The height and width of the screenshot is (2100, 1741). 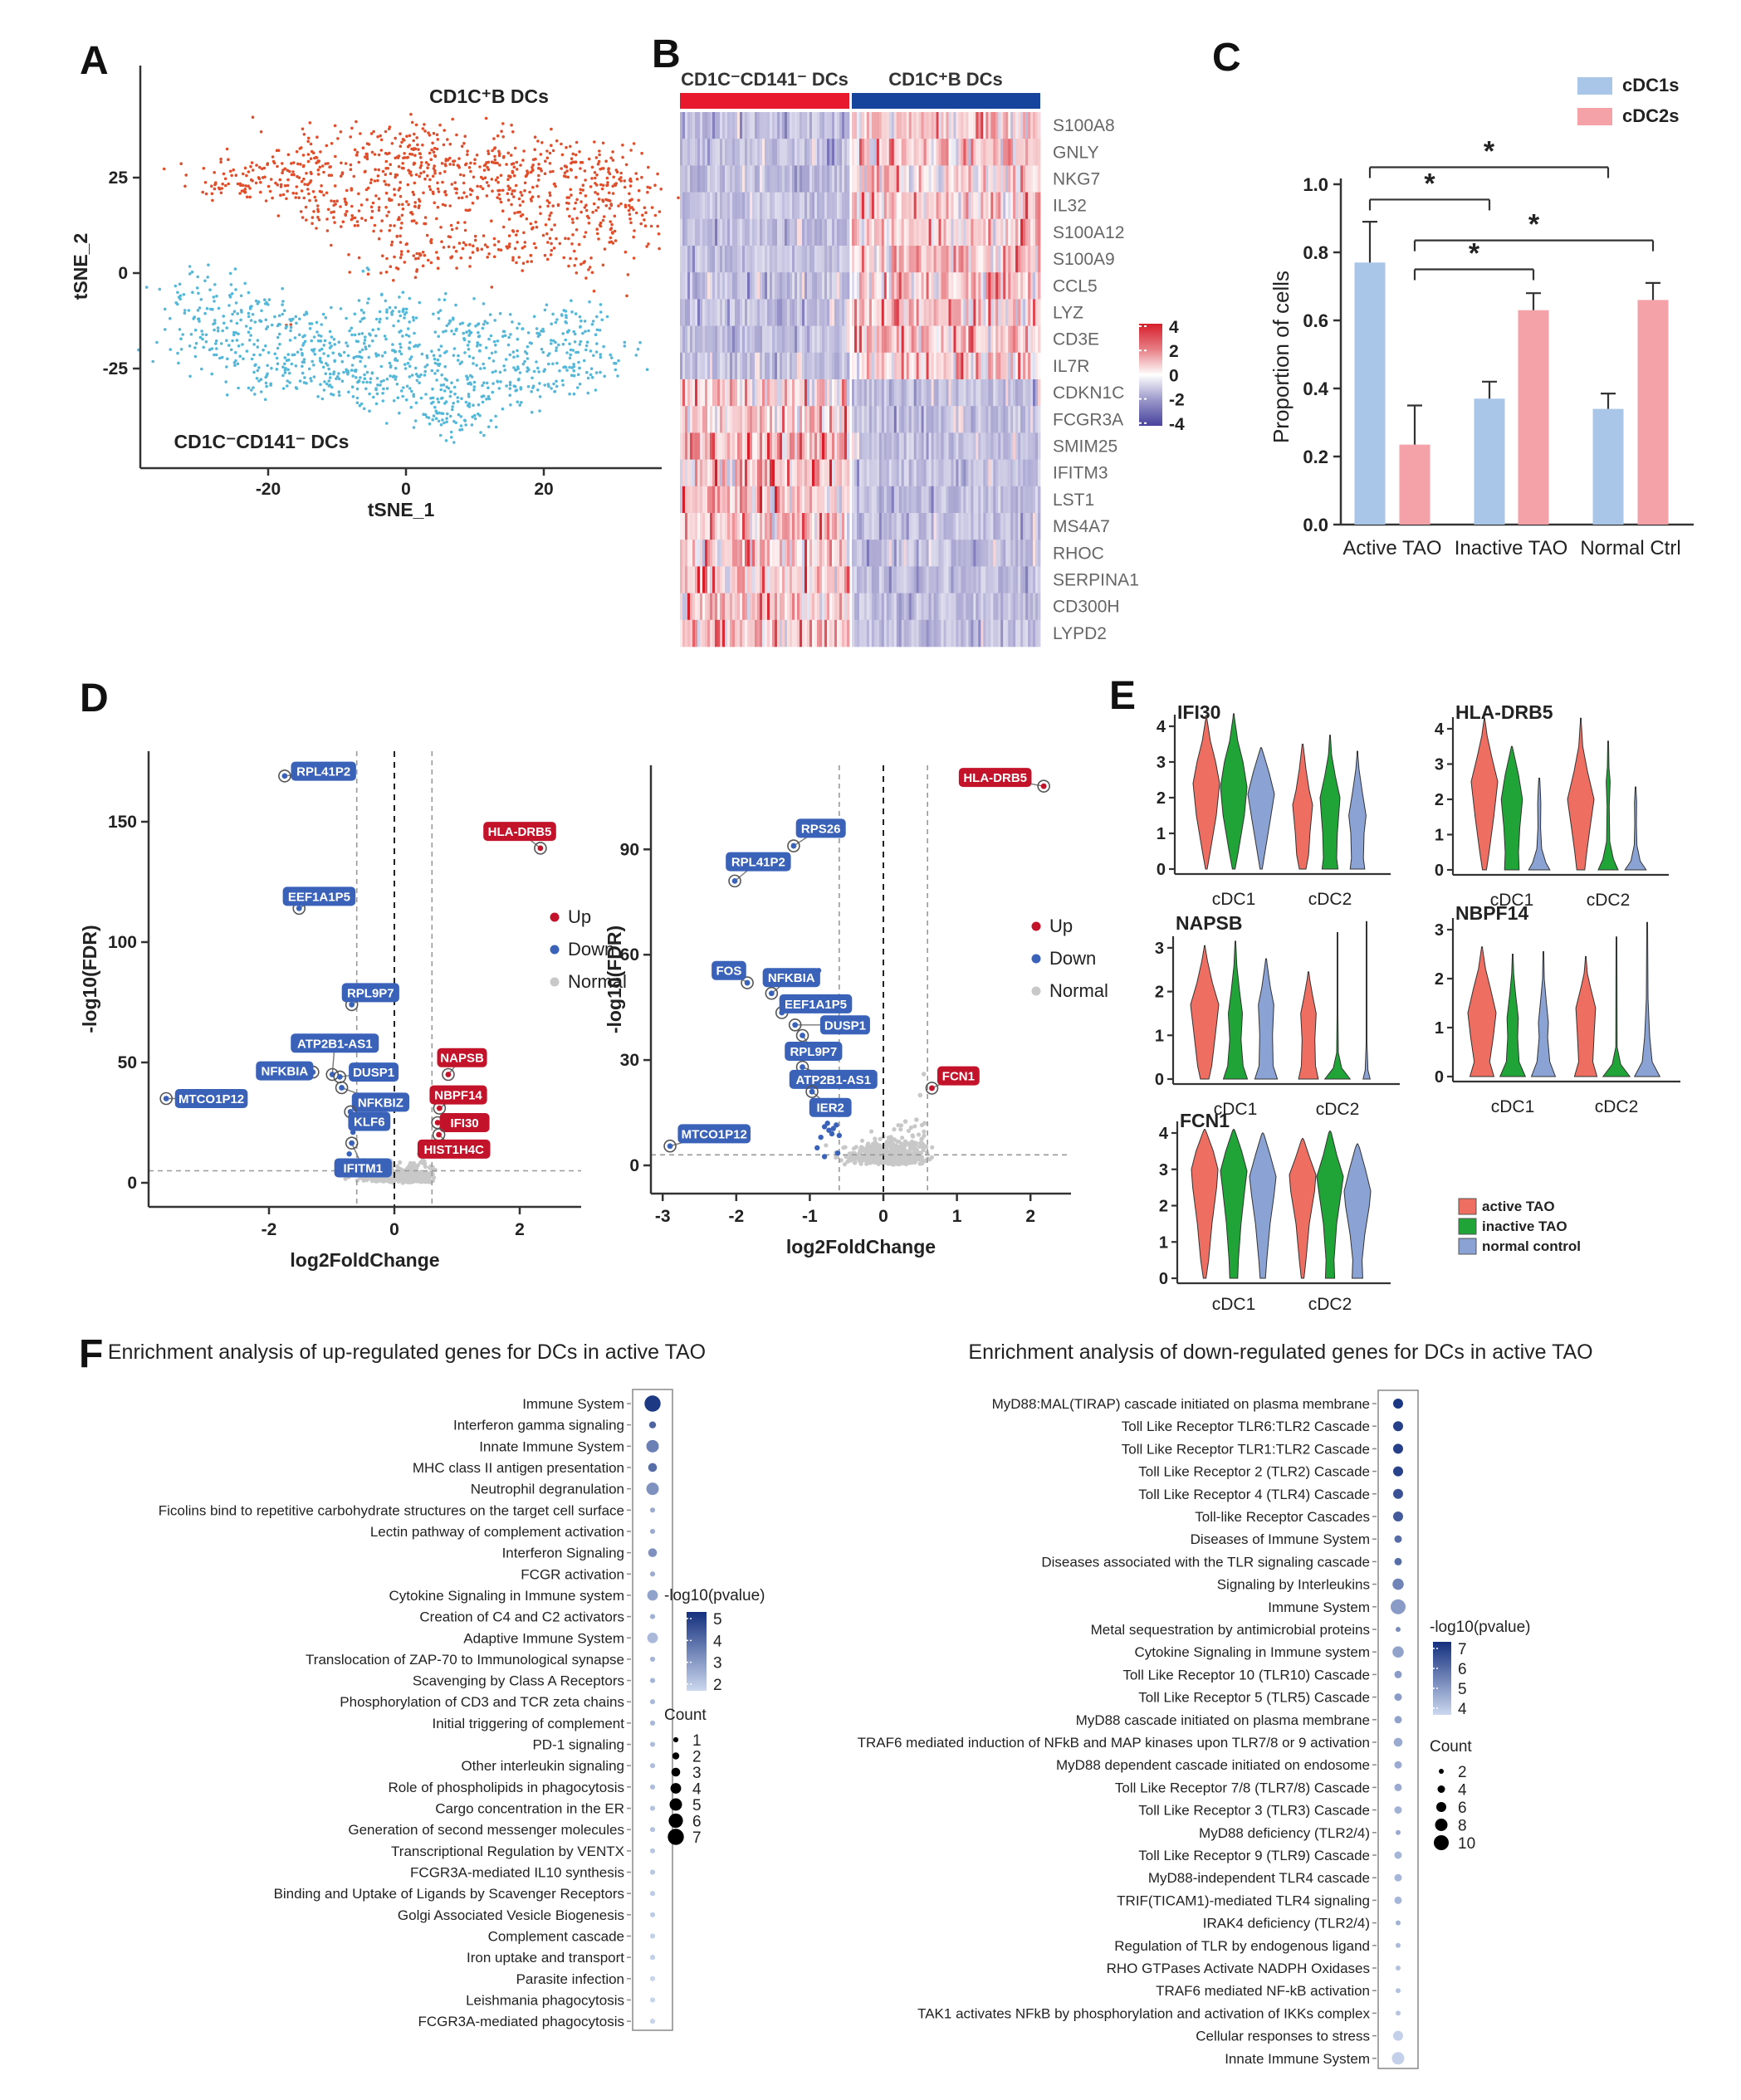 I want to click on panel-c-label: C, so click(x=1226, y=58).